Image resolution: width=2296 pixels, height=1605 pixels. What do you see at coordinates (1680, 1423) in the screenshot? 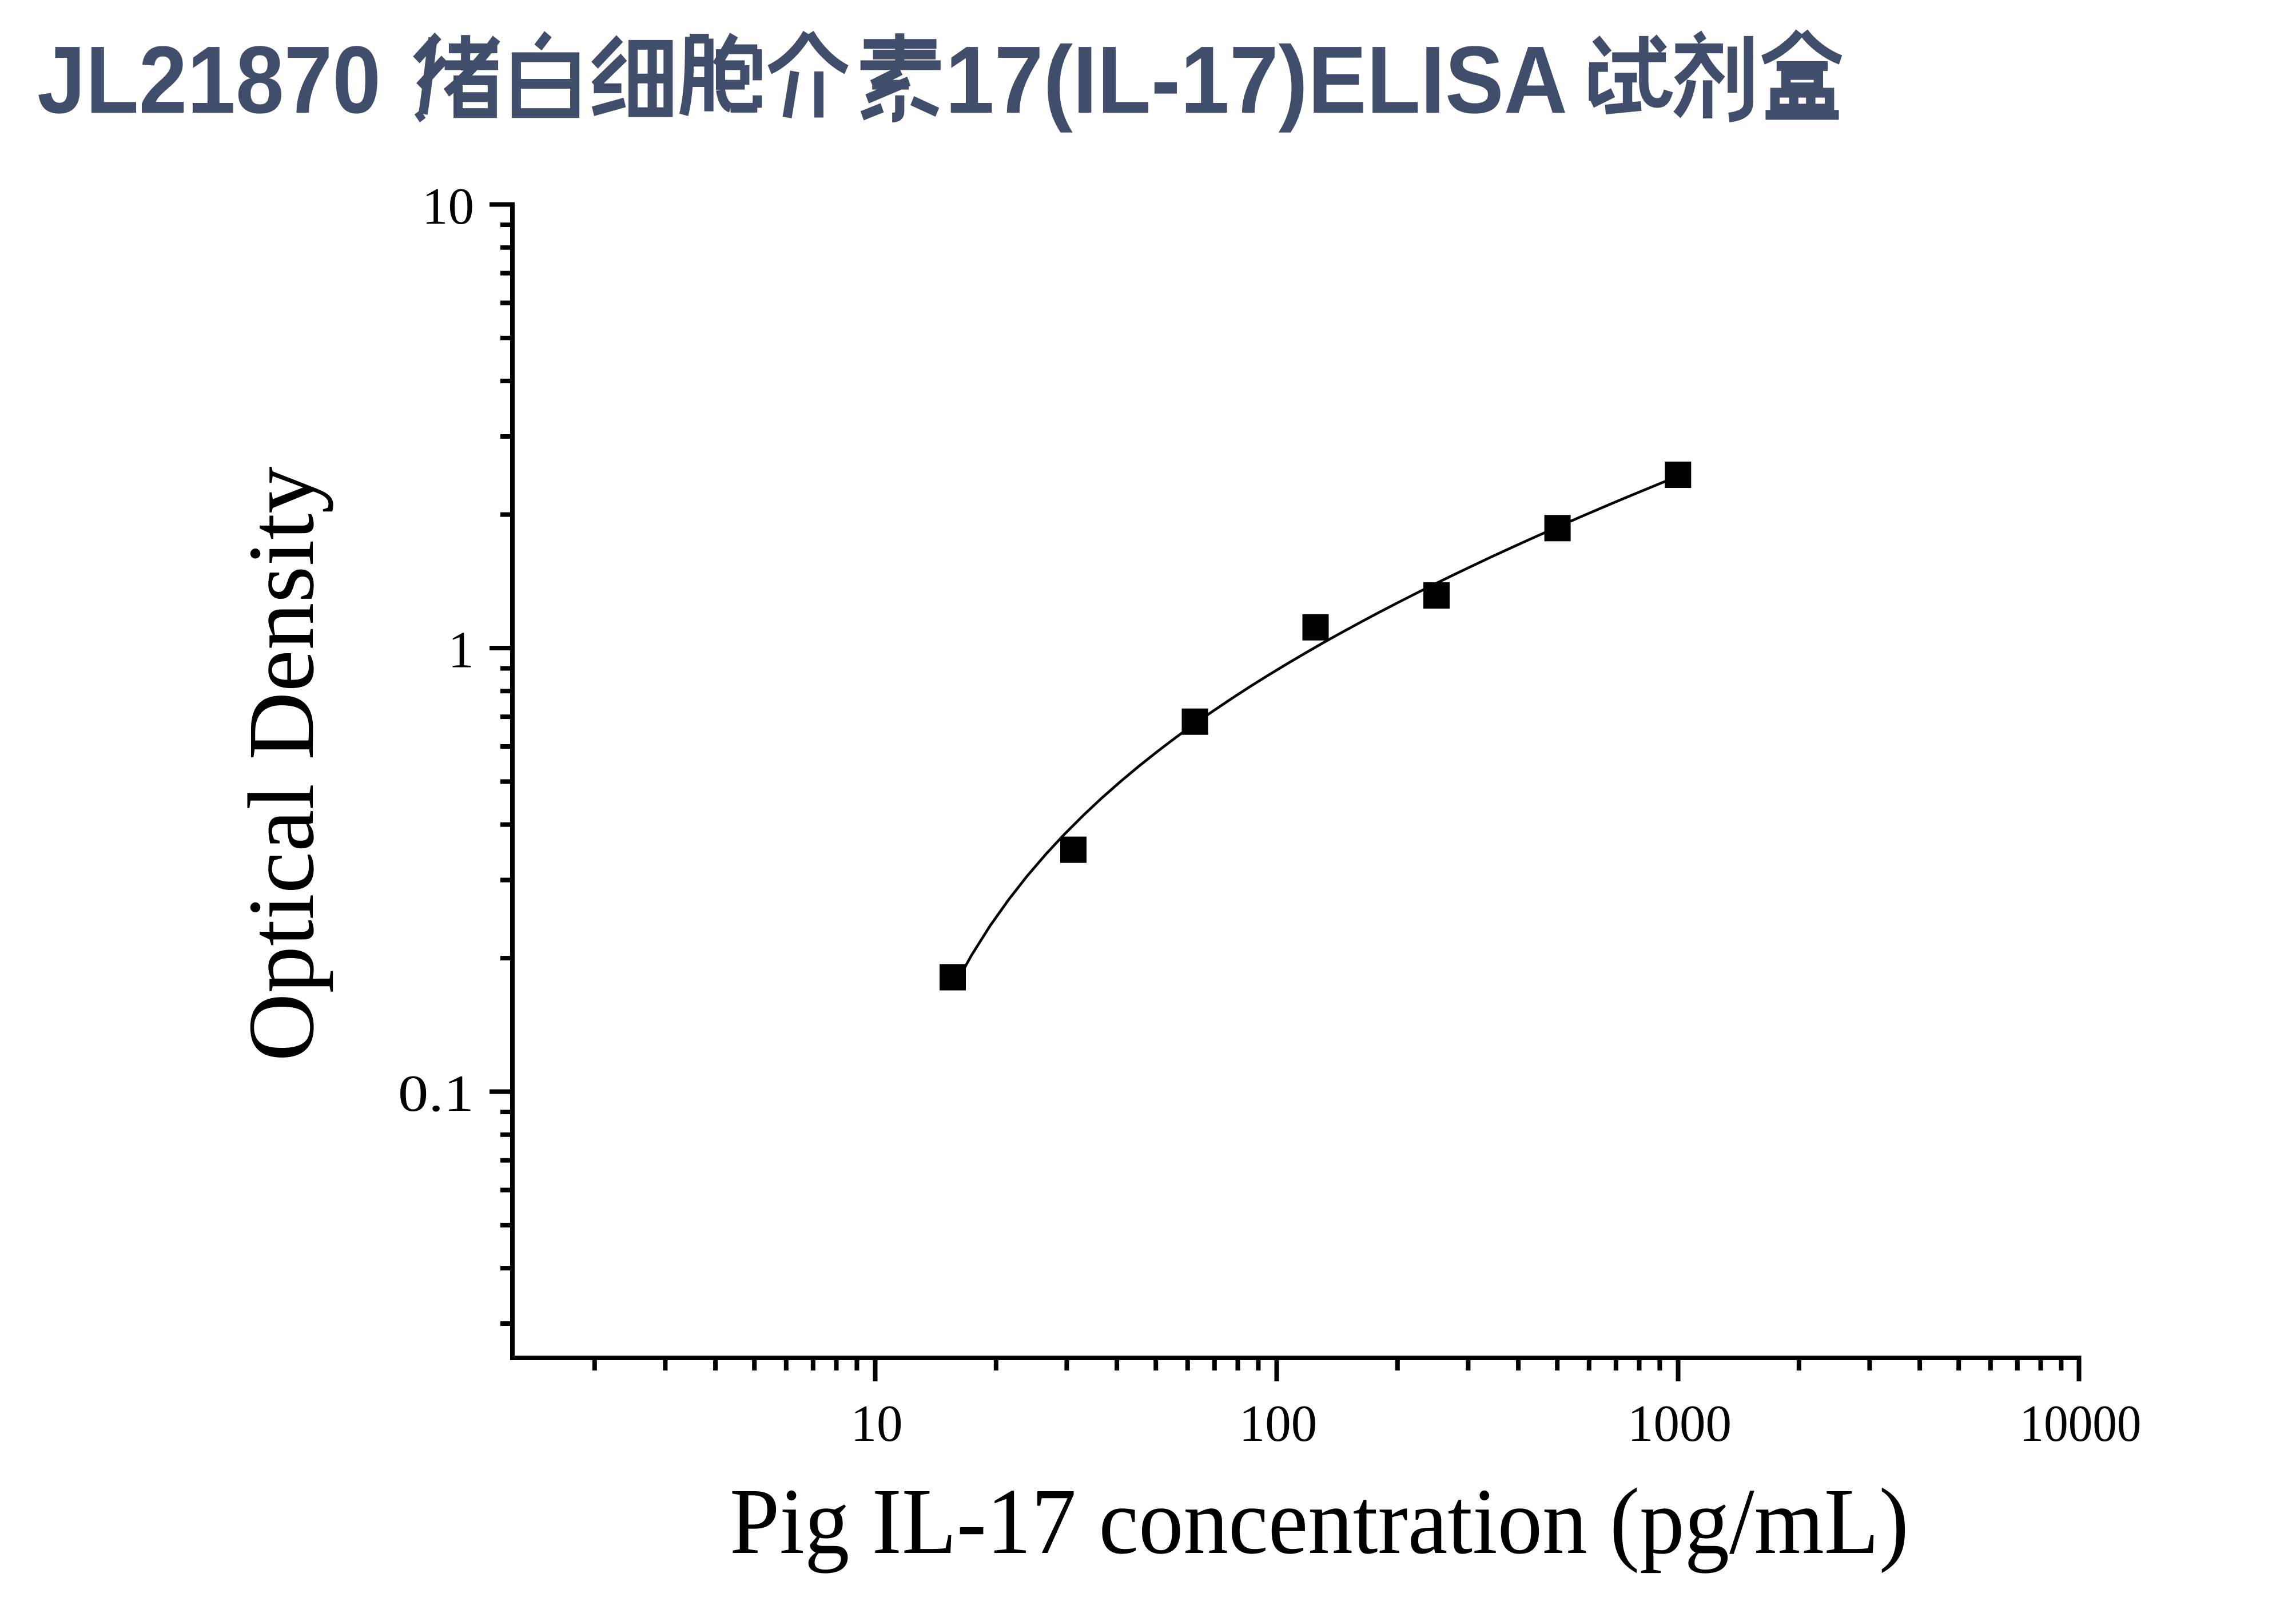
I see `svg-text: 1000` at bounding box center [1680, 1423].